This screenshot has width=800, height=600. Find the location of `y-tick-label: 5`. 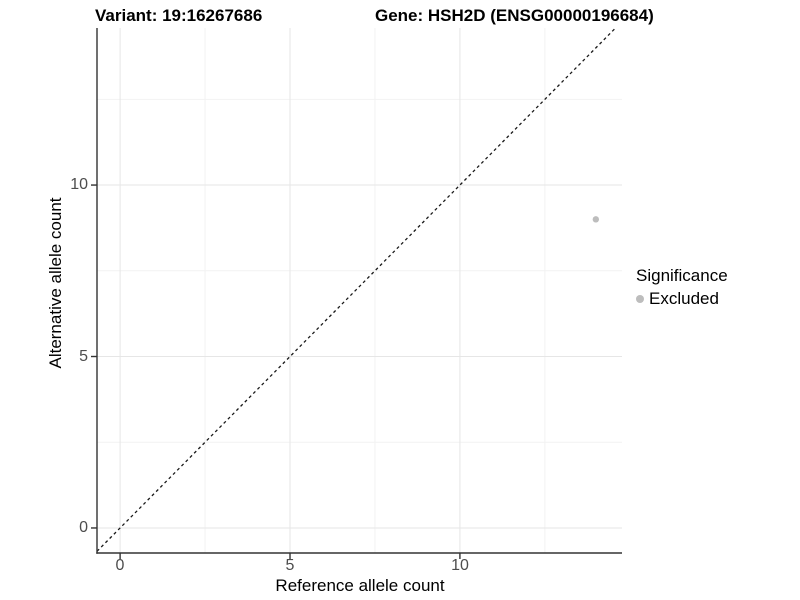

y-tick-label: 5 is located at coordinates (83, 356).